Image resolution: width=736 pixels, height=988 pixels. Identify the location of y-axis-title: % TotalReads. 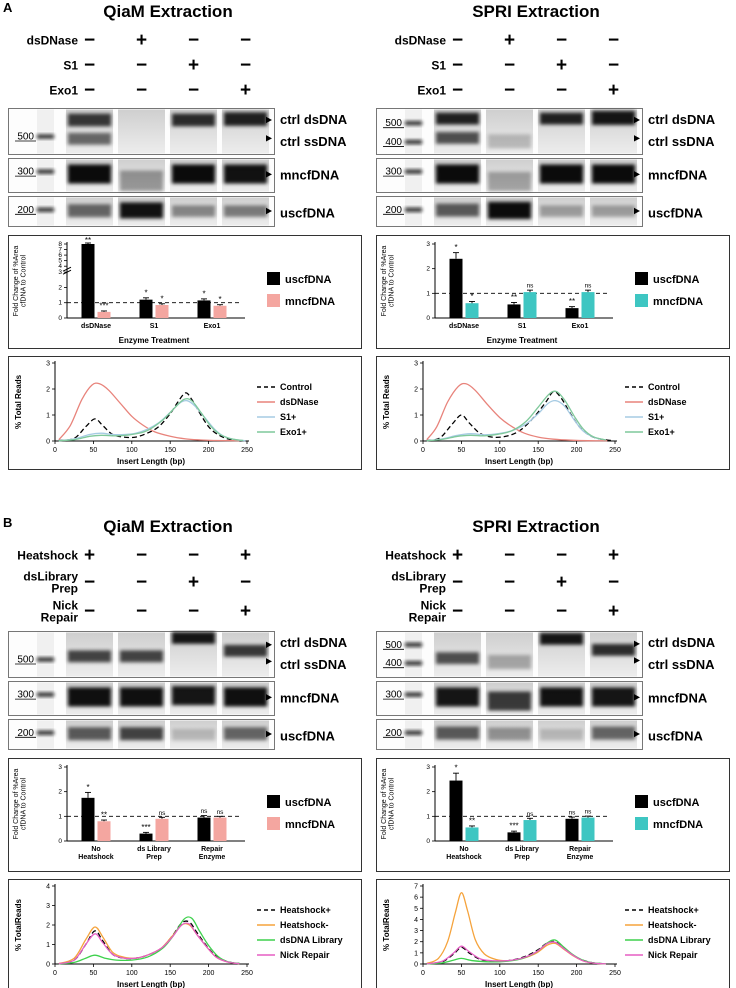
(18, 925).